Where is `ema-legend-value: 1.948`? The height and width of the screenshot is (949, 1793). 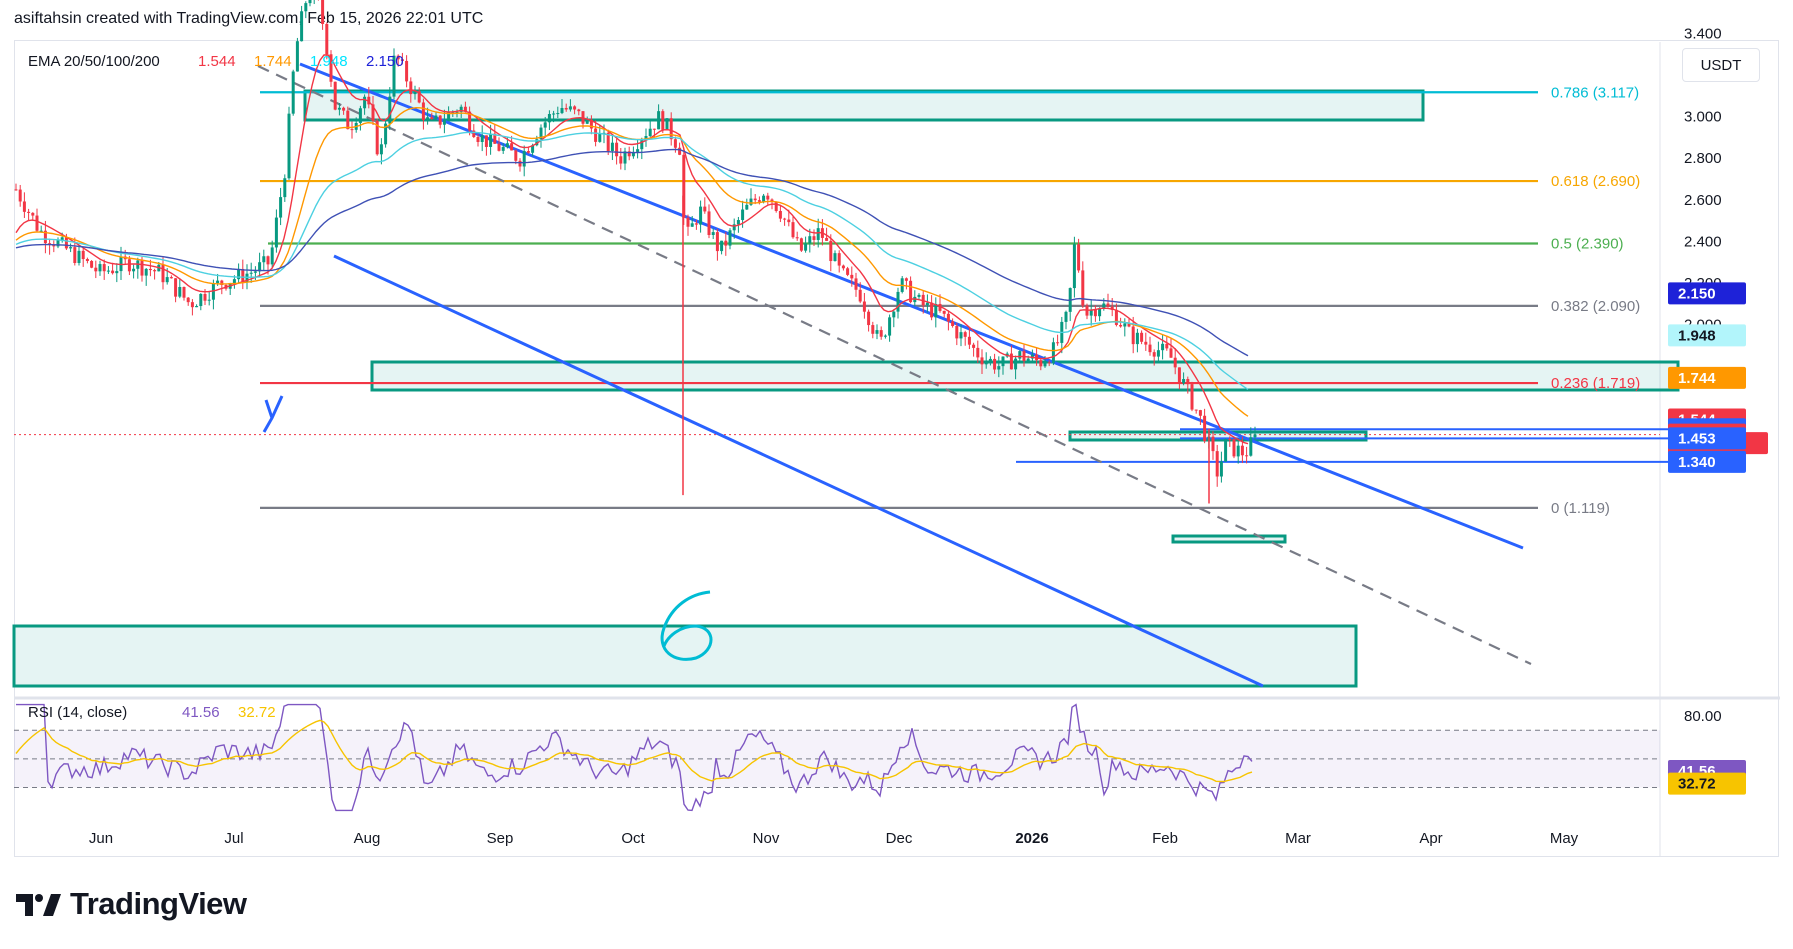 ema-legend-value: 1.948 is located at coordinates (329, 61).